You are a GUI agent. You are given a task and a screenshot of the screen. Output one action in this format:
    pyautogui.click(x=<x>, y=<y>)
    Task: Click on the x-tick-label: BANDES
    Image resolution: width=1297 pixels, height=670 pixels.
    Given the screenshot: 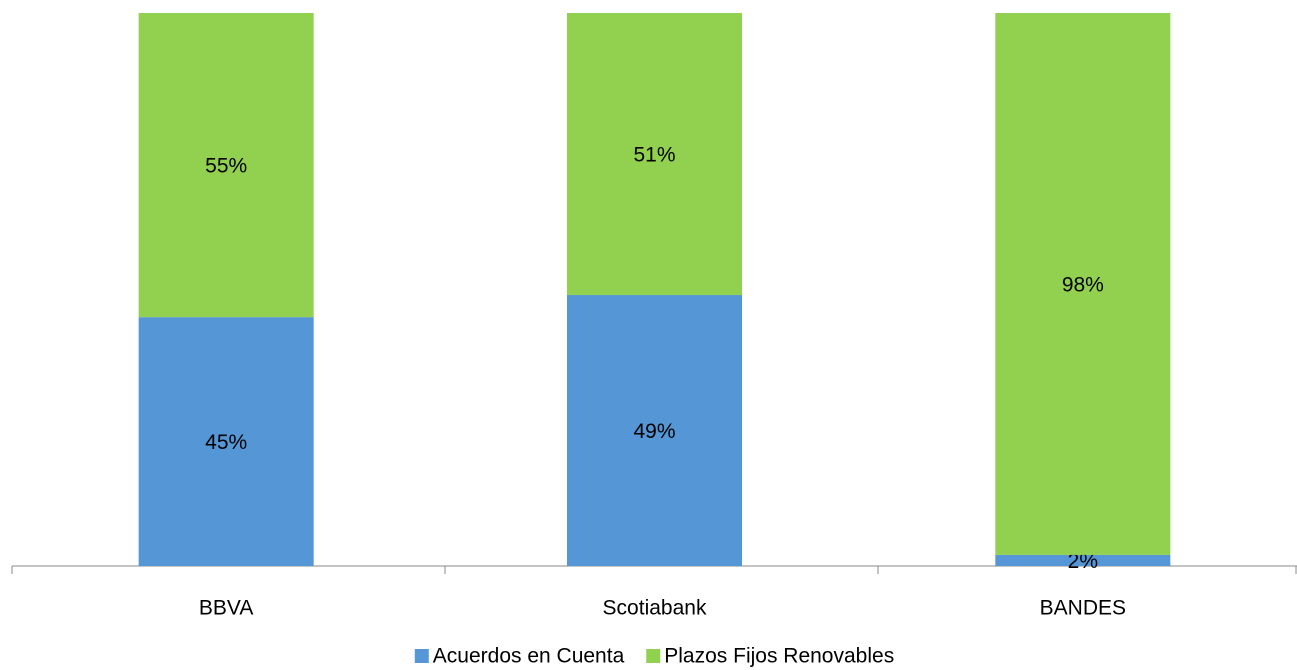 What is the action you would take?
    pyautogui.click(x=1083, y=608)
    